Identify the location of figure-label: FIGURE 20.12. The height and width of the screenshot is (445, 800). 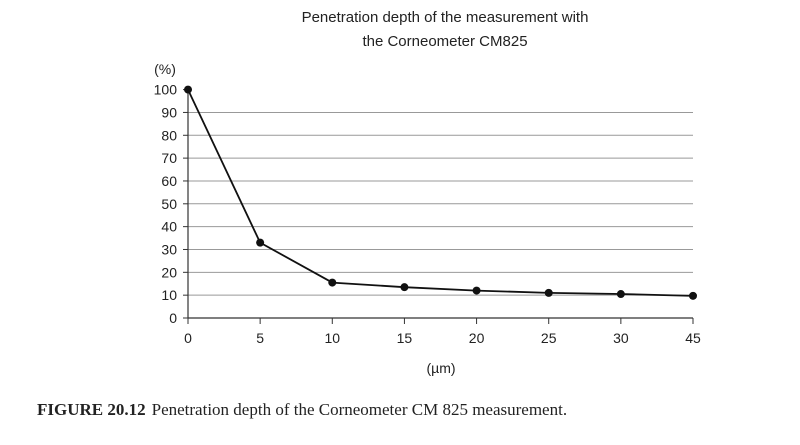
(91, 409).